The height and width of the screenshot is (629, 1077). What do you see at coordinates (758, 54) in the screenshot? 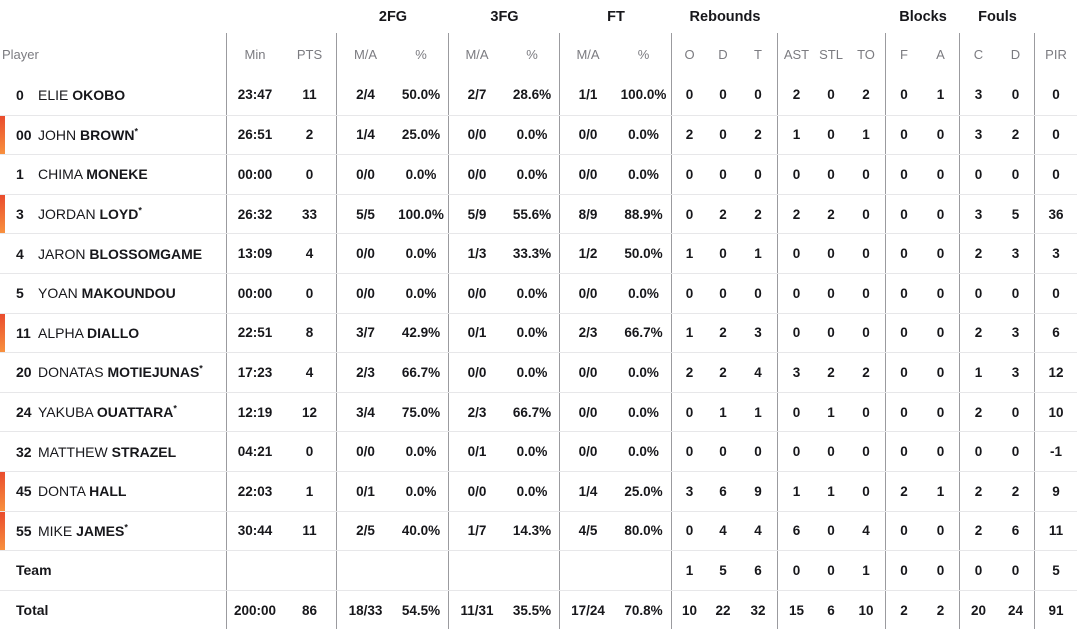
I see `col-reb-t: T` at bounding box center [758, 54].